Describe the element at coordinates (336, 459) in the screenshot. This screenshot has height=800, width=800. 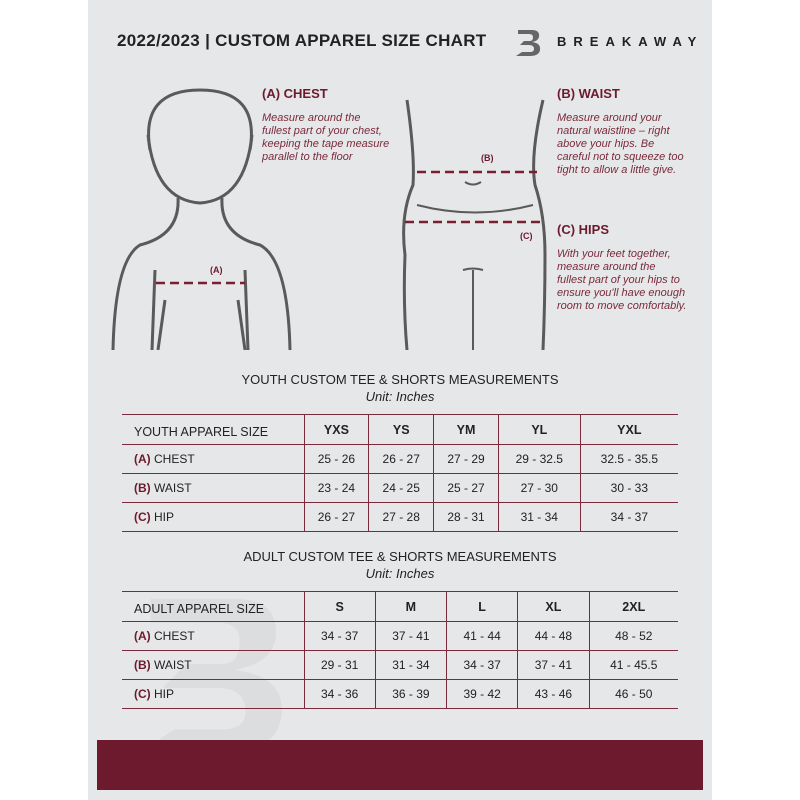
I see `cell: 25 - 26` at that location.